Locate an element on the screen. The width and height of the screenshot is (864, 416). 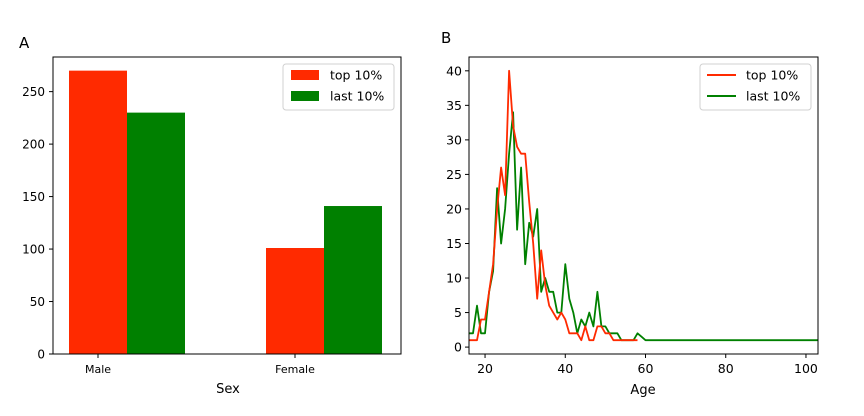
x-tick-label: Male is located at coordinates (98, 369).